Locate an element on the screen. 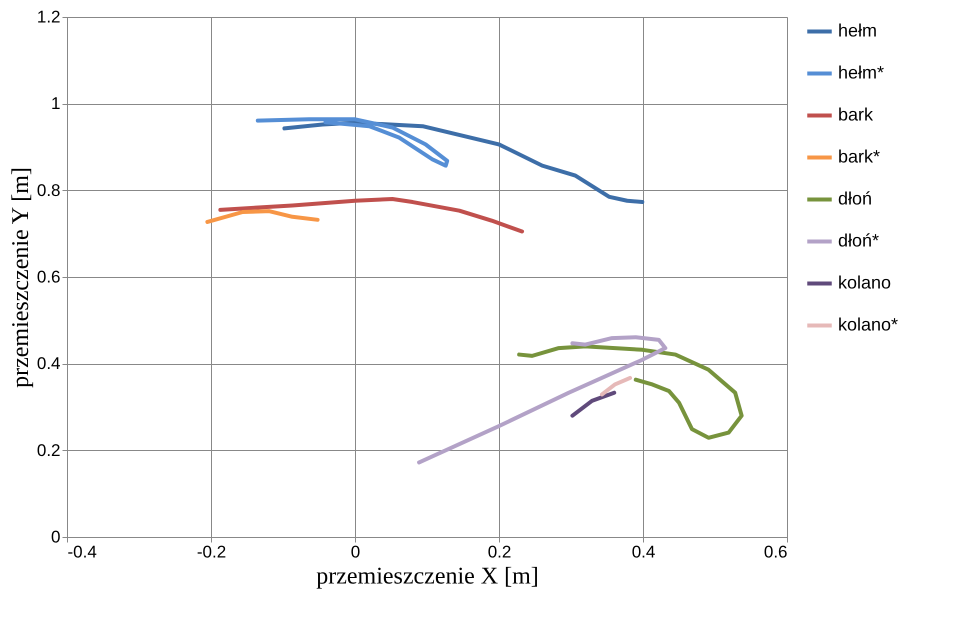 The height and width of the screenshot is (639, 967). x-tick-label: 0.2 is located at coordinates (500, 552).